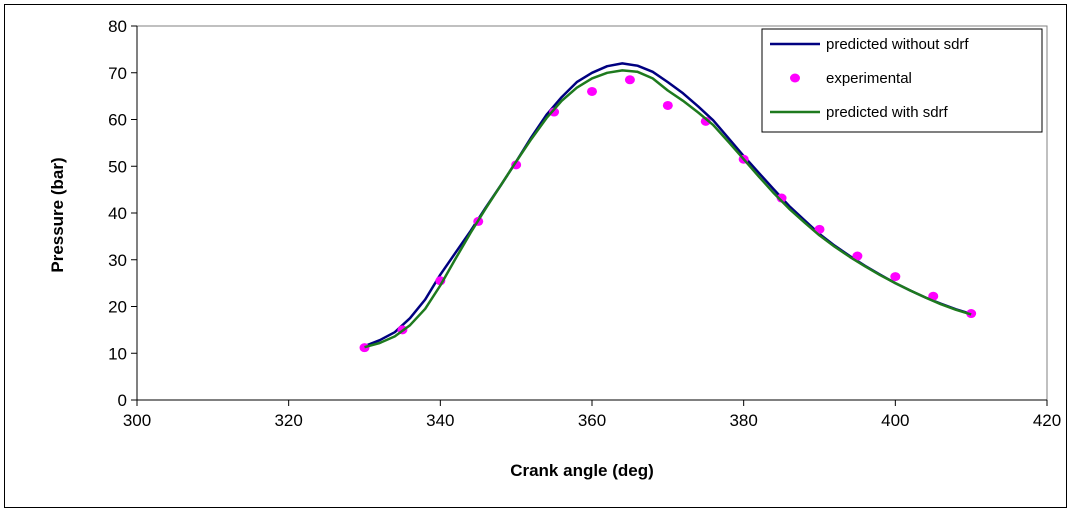 The height and width of the screenshot is (510, 1072). Describe the element at coordinates (117, 260) in the screenshot. I see `y-tick-label: 30` at that location.